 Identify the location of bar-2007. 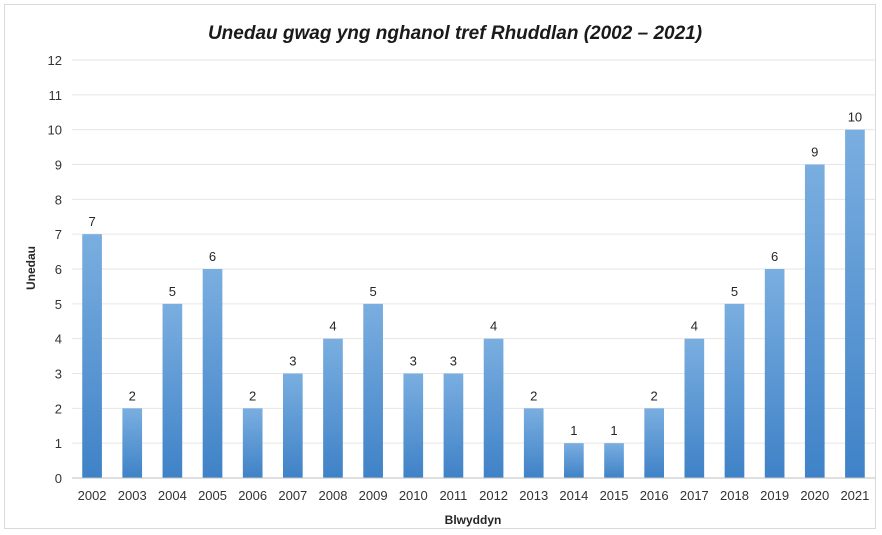
(292, 425).